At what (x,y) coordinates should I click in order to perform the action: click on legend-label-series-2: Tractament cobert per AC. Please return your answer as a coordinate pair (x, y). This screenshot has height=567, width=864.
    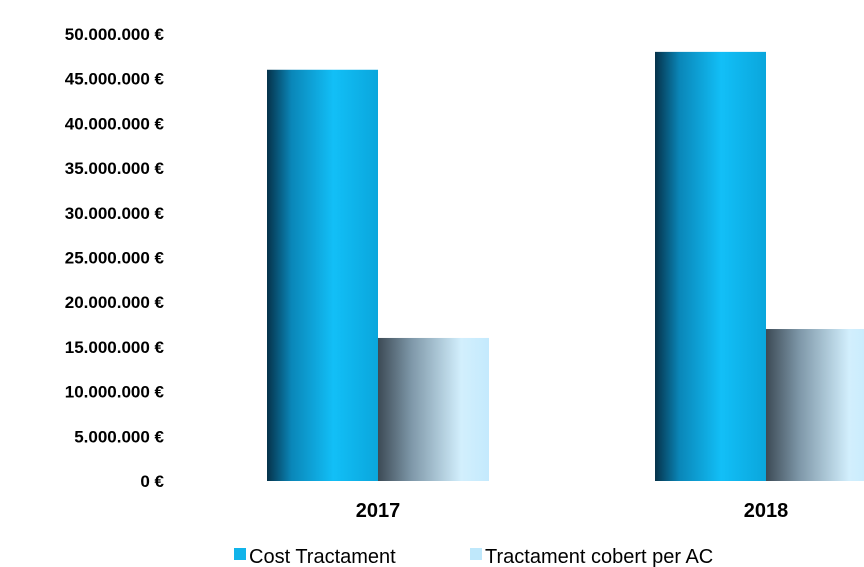
    Looking at the image, I should click on (599, 556).